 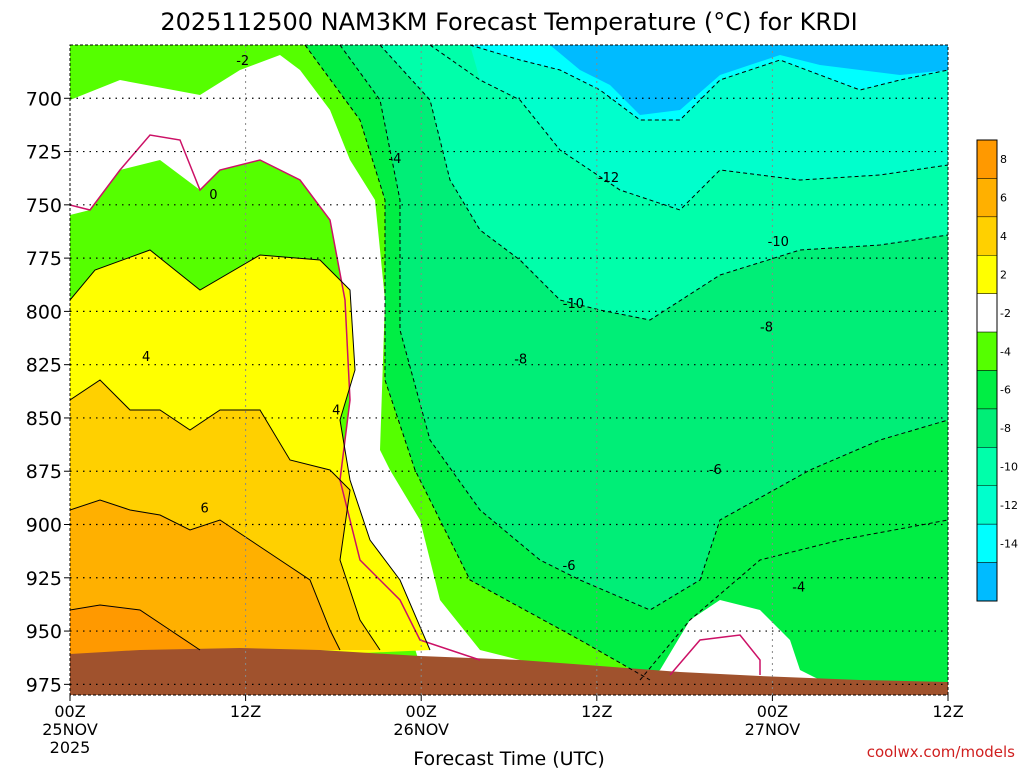 I want to click on ground, so click(x=509, y=671).